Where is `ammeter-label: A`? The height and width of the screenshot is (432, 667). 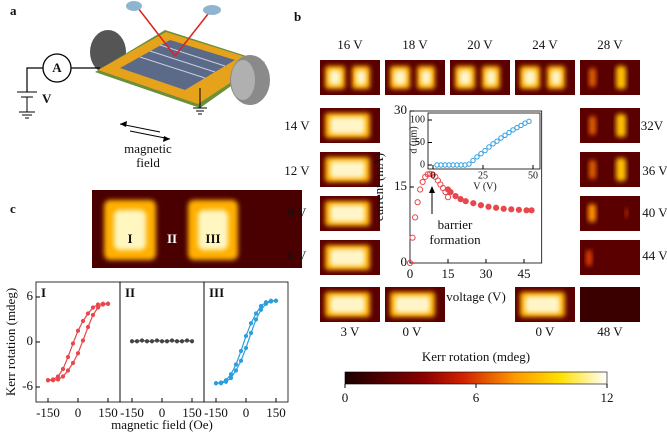 ammeter-label: A is located at coordinates (57, 67).